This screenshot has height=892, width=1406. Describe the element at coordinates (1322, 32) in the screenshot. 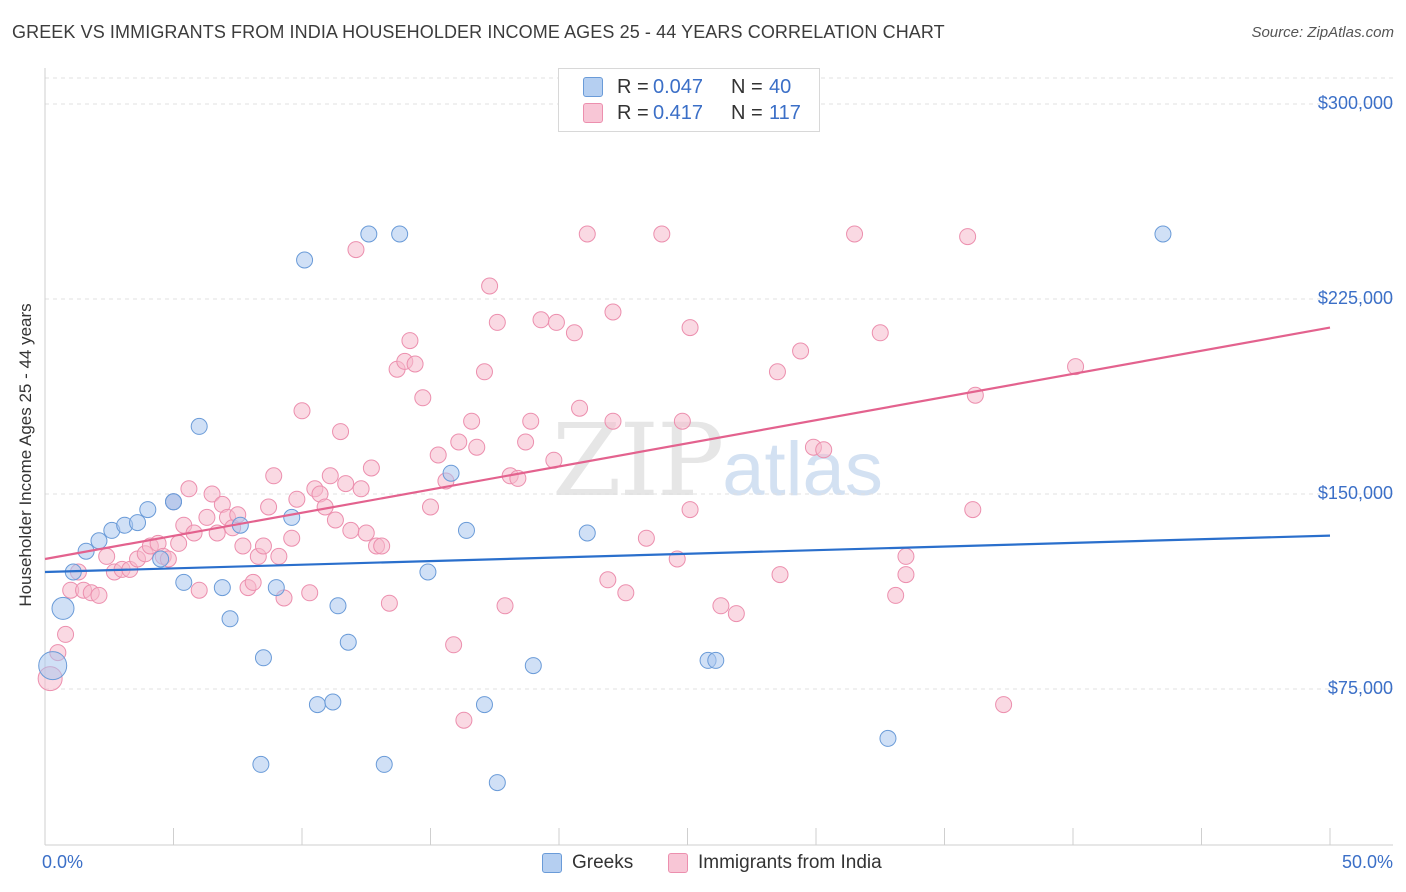

I see `source-credit: Source: ZipAtlas.com` at that location.